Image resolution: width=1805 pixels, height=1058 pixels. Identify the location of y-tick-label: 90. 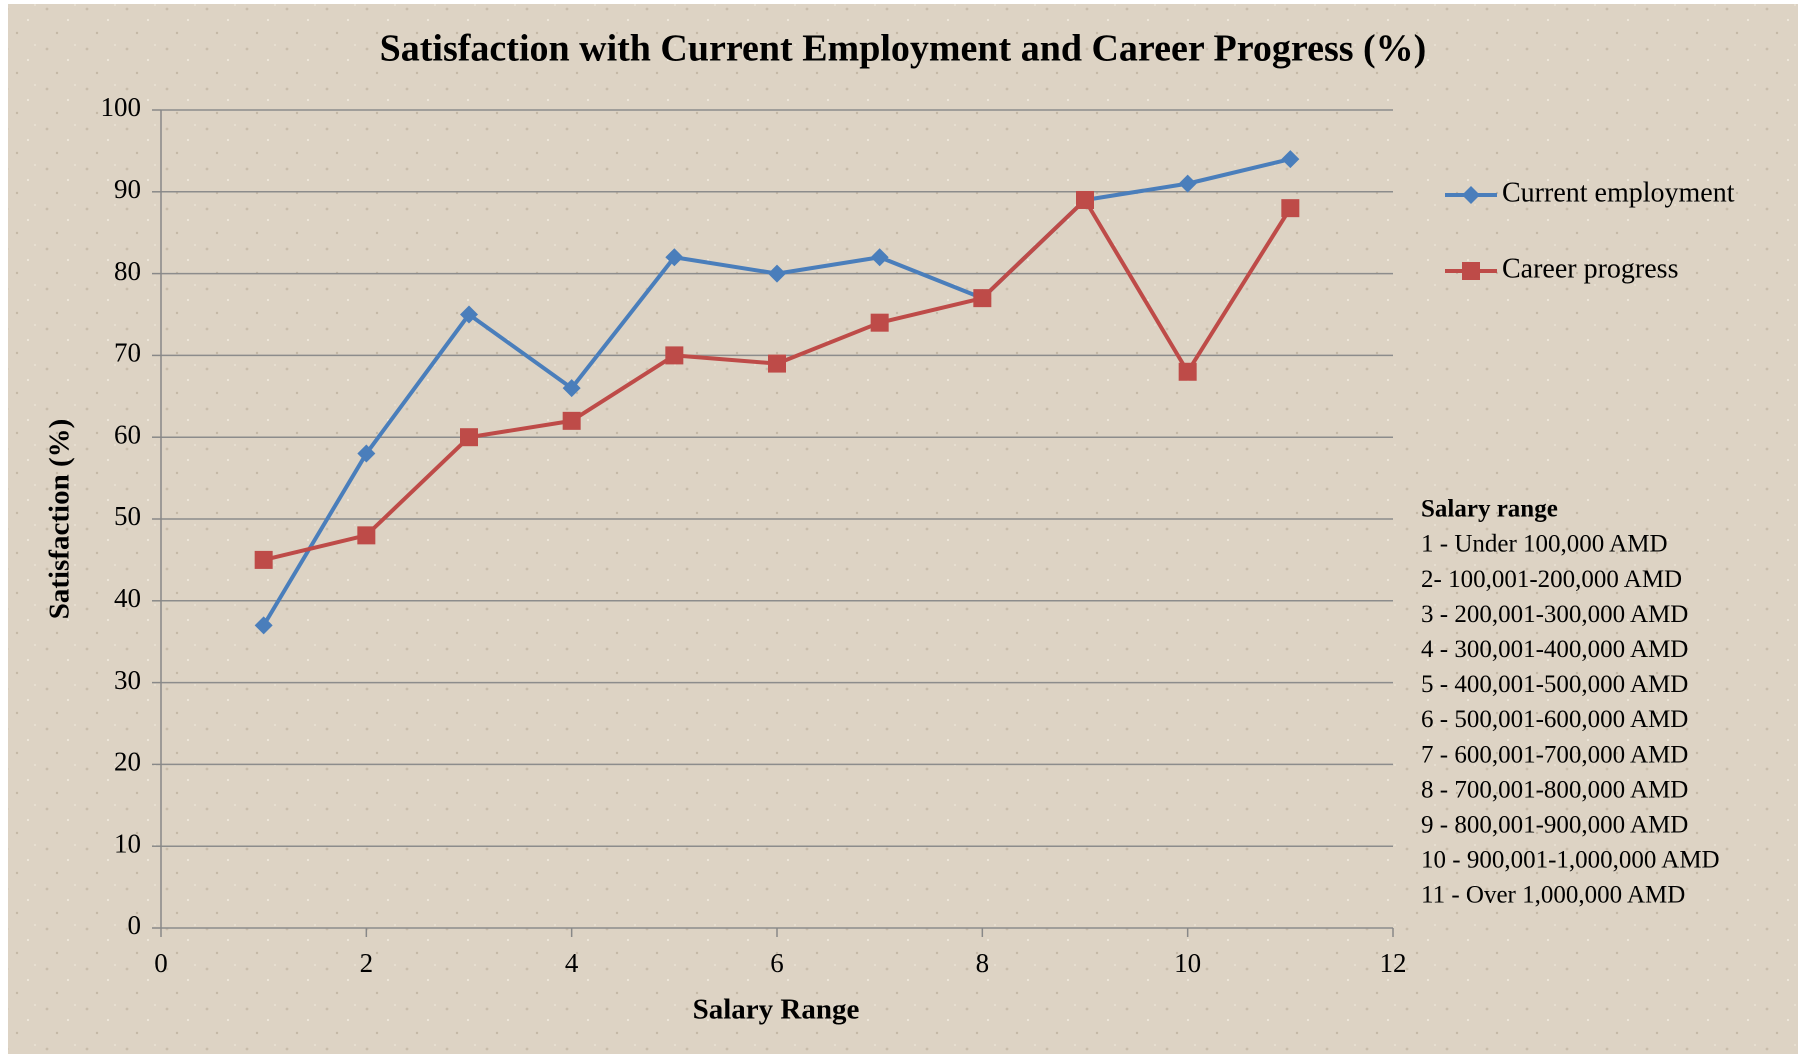
(127, 189).